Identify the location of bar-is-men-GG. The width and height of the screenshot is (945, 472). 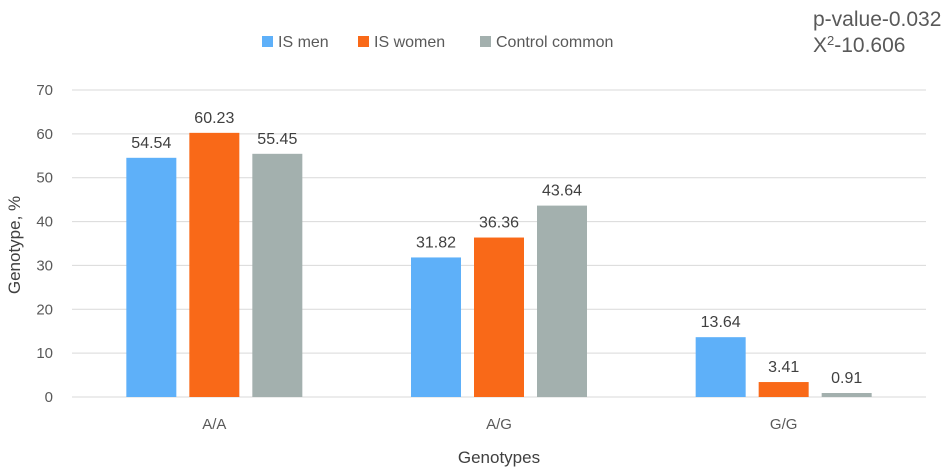
(720, 367).